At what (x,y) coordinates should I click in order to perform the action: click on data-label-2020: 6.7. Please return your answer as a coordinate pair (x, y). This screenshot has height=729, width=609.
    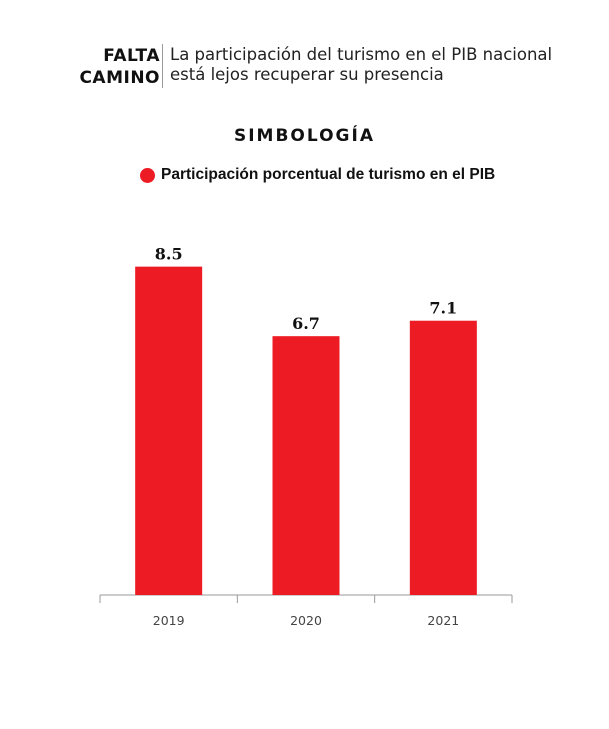
    Looking at the image, I should click on (306, 323).